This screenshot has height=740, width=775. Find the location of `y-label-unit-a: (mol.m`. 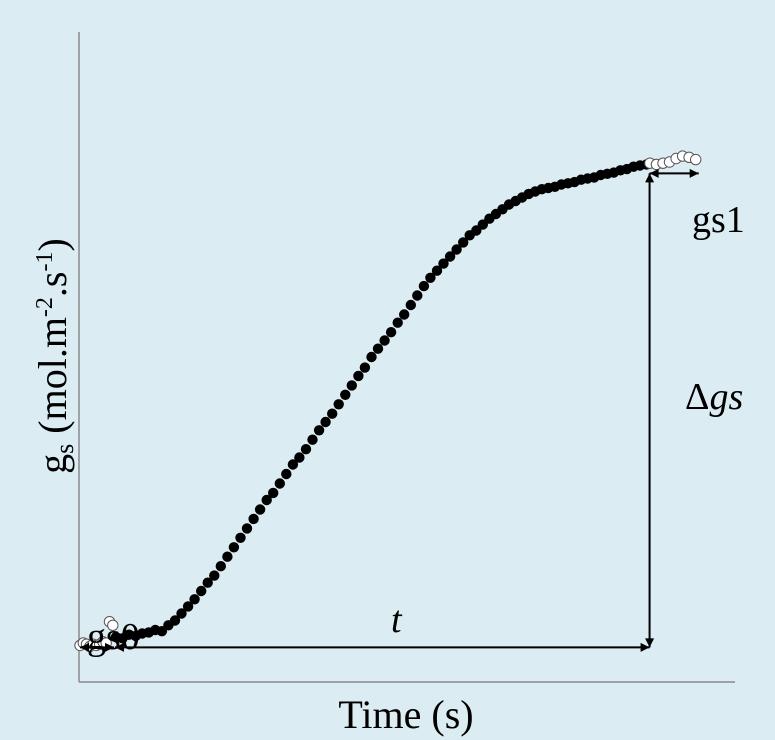

y-label-unit-a: (mol.m is located at coordinates (52, 380).